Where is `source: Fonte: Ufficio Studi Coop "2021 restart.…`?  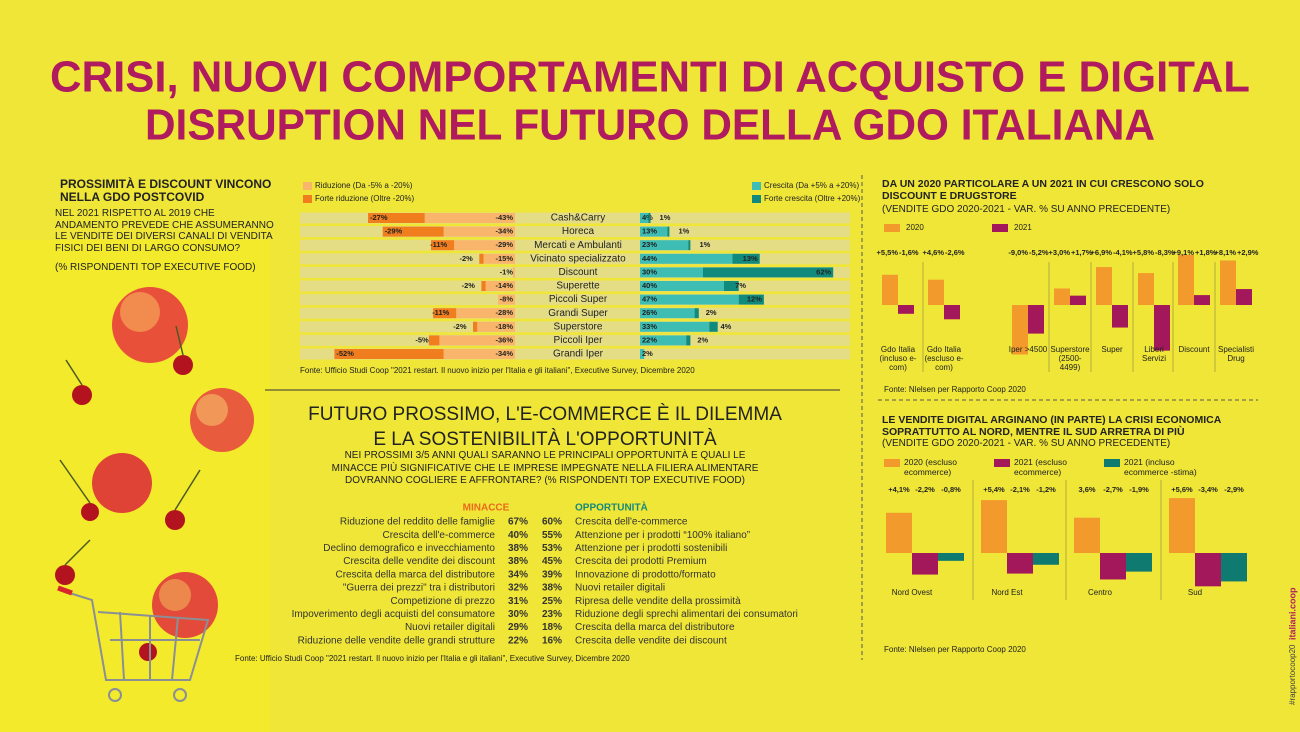
source: Fonte: Ufficio Studi Coop "2021 restart.… is located at coordinates (432, 658).